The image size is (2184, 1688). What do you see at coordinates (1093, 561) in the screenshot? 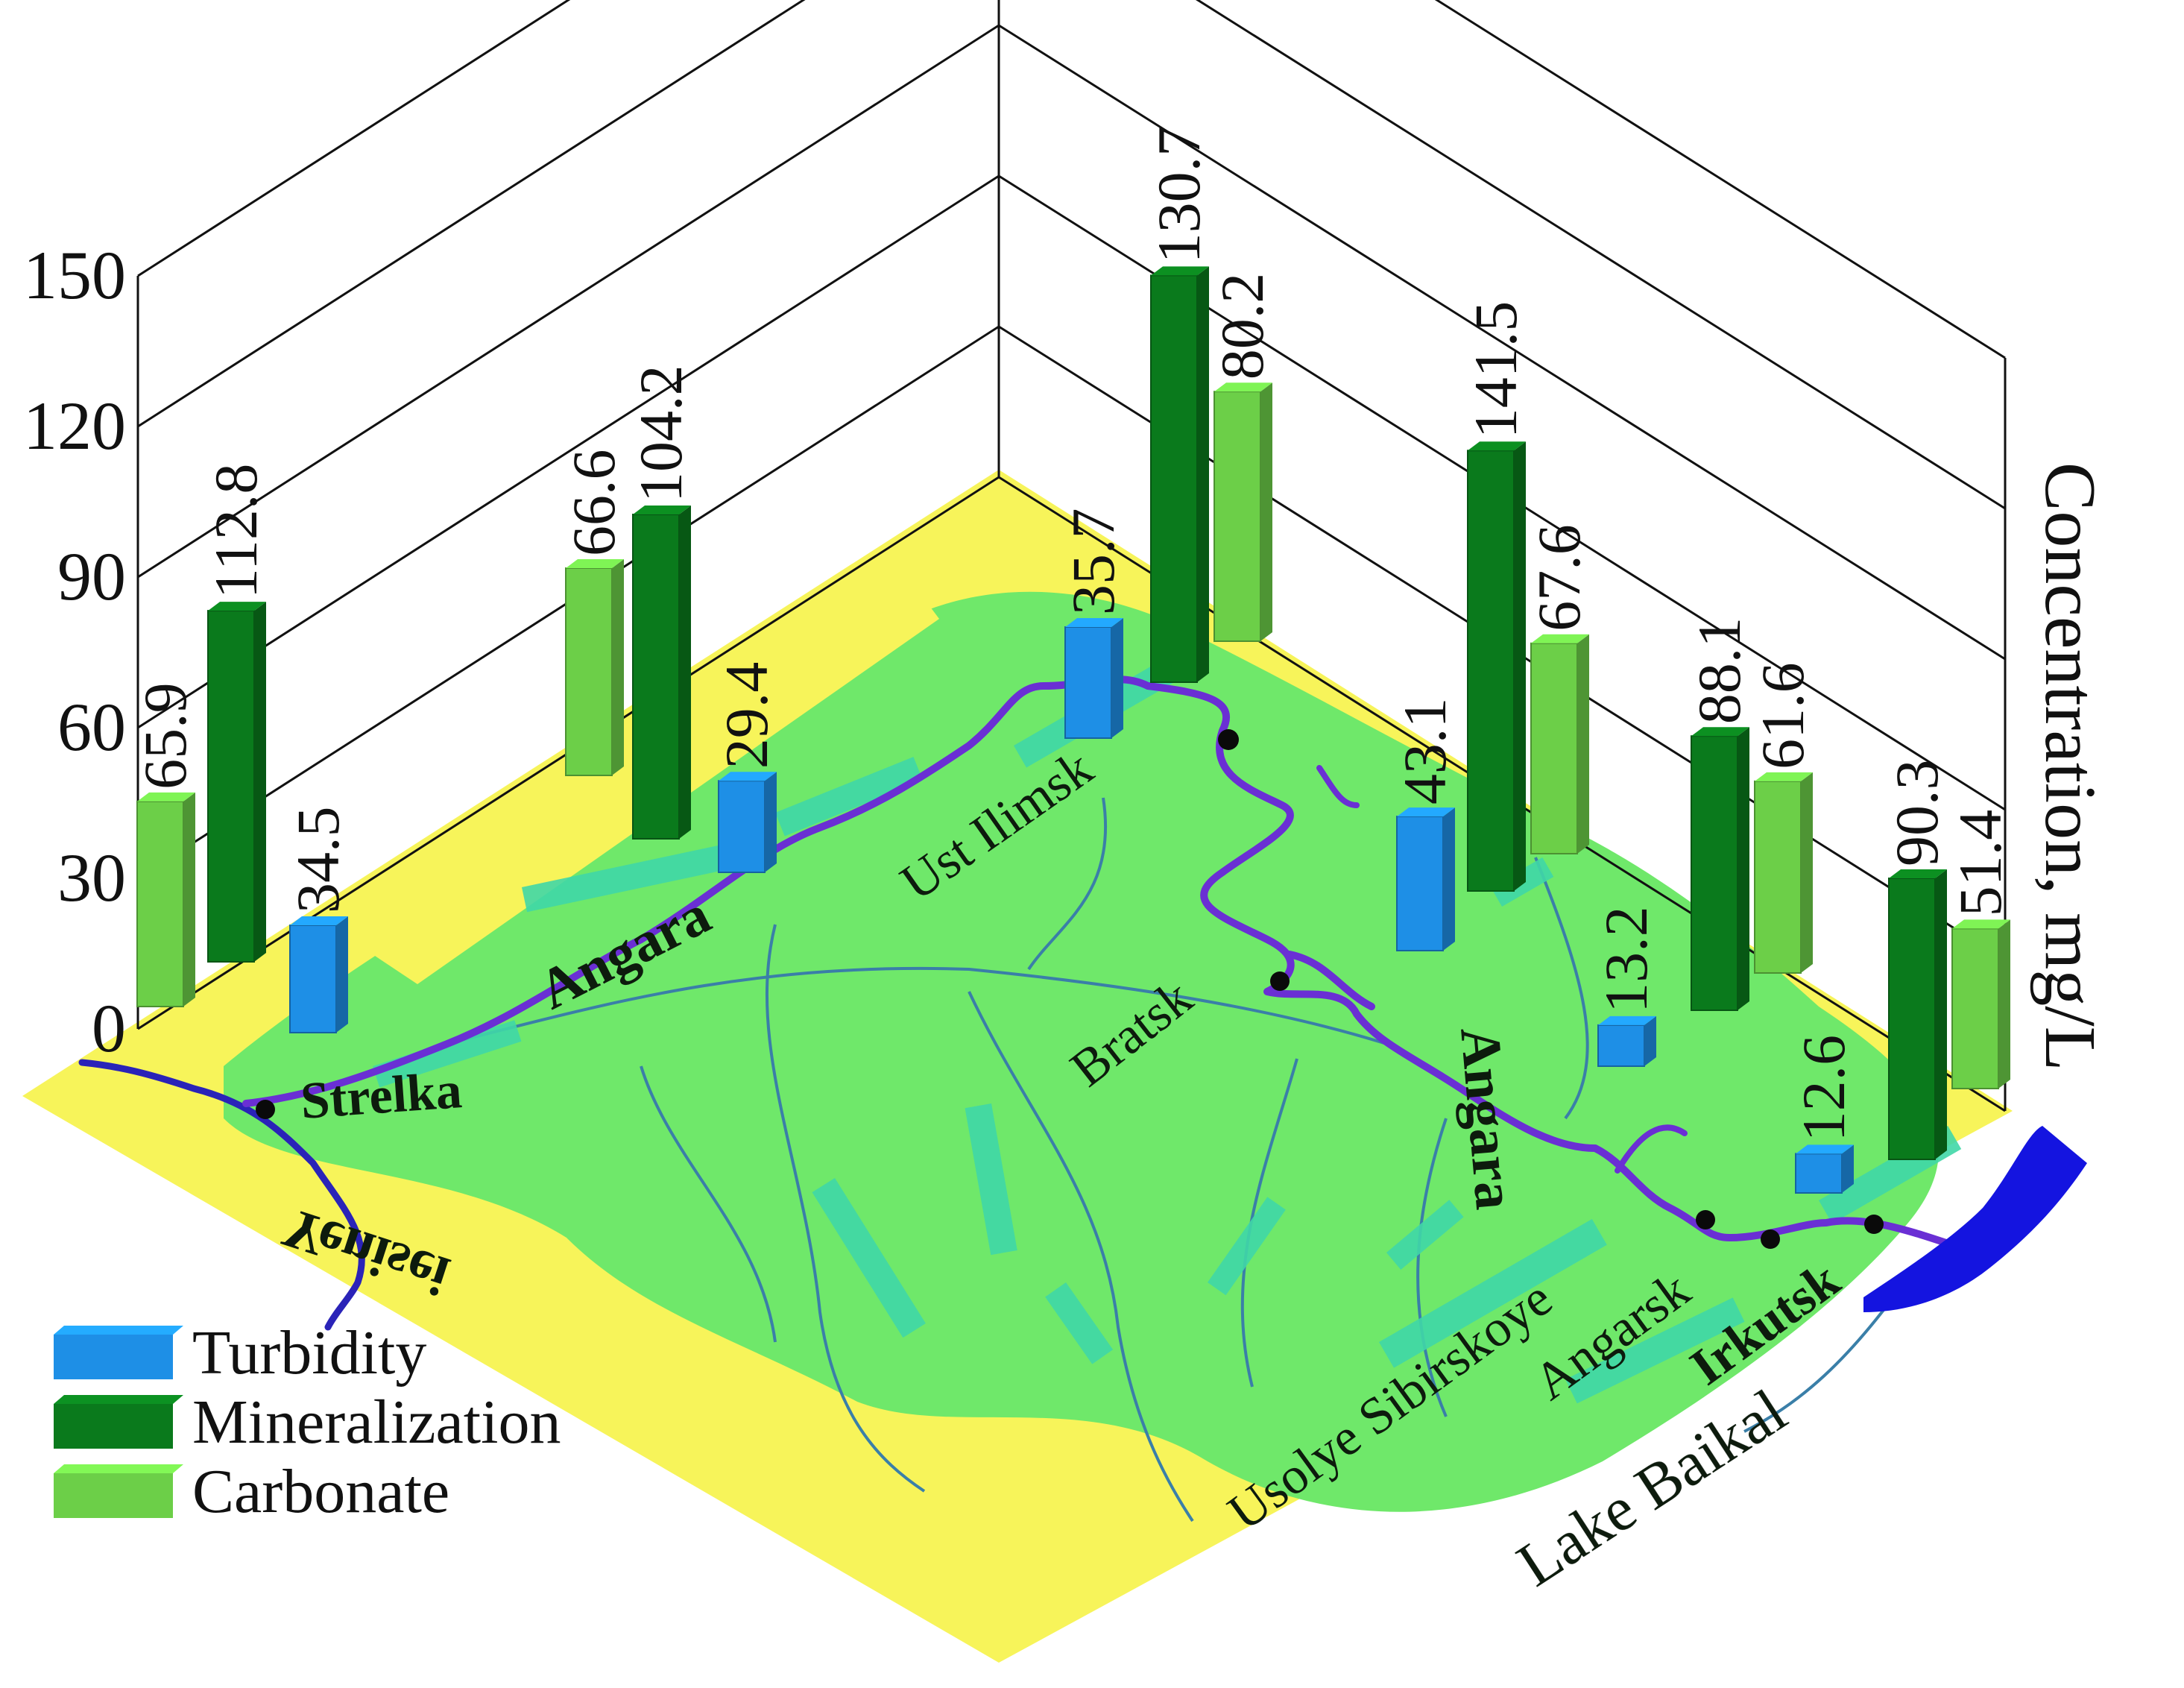
I see `value-label: 35.7` at bounding box center [1093, 561].